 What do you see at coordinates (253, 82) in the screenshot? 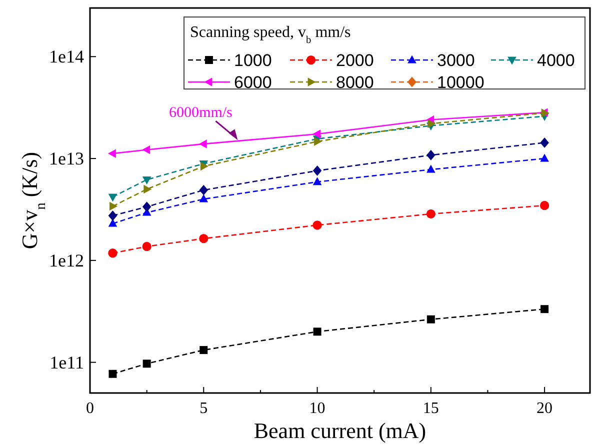
I see `legend-label: 6000` at bounding box center [253, 82].